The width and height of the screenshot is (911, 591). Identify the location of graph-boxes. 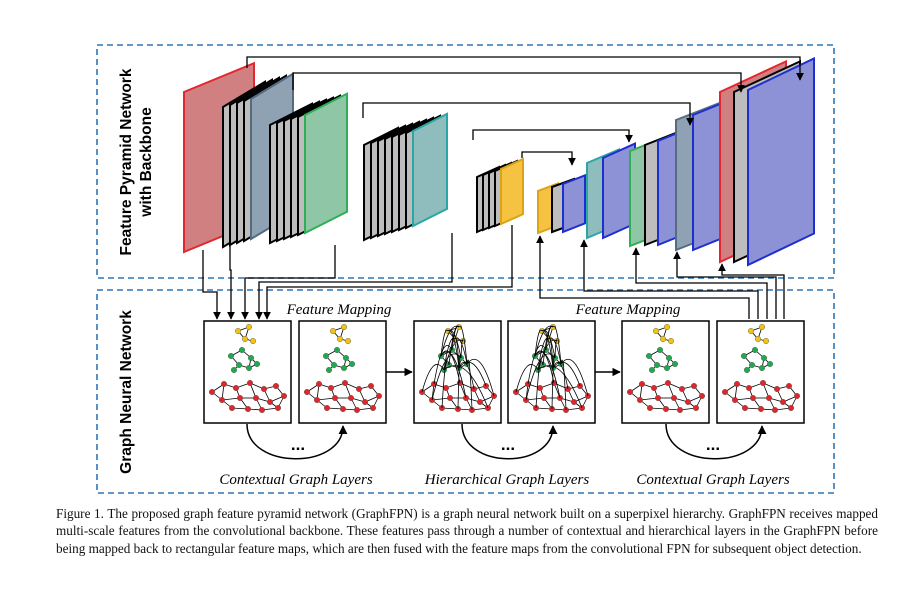
(504, 372).